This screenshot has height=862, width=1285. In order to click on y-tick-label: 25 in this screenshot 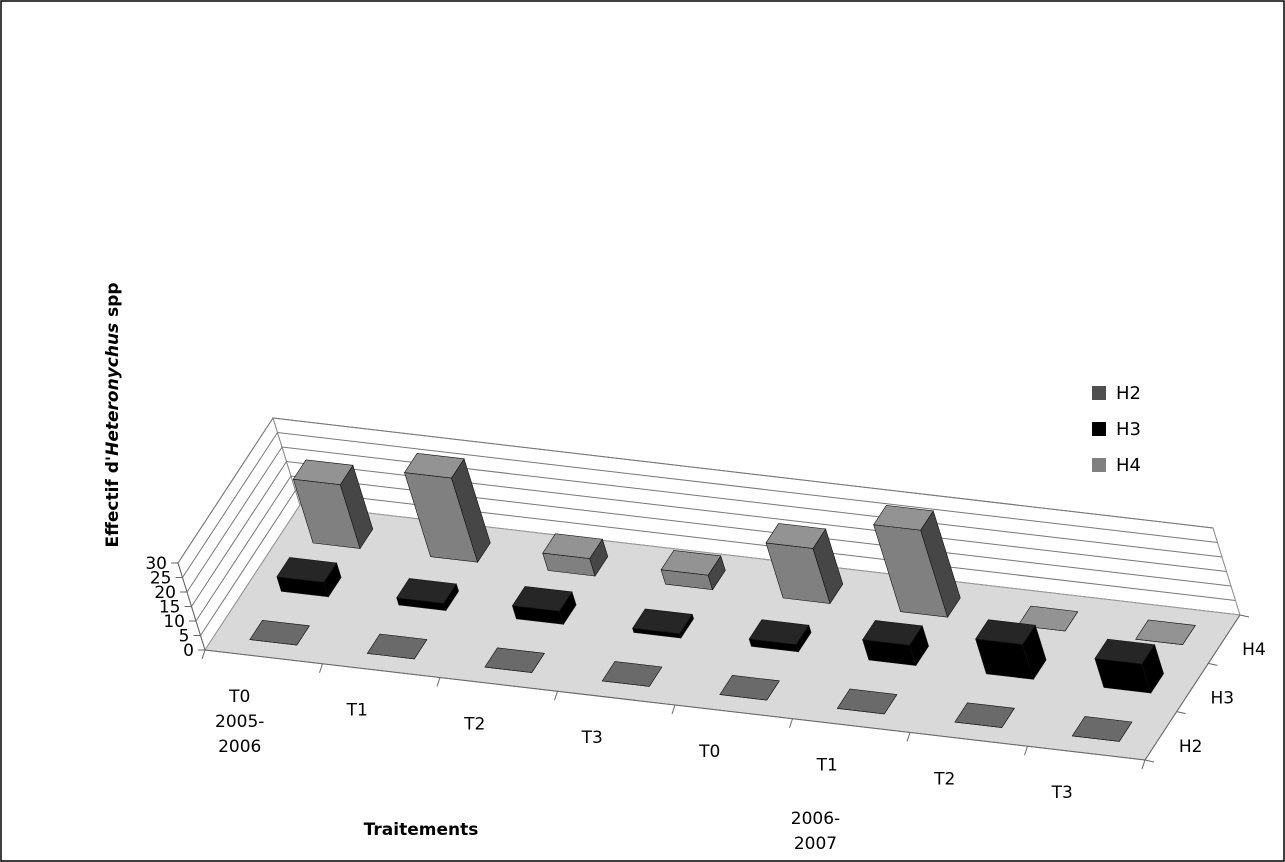, I will do `click(161, 579)`.